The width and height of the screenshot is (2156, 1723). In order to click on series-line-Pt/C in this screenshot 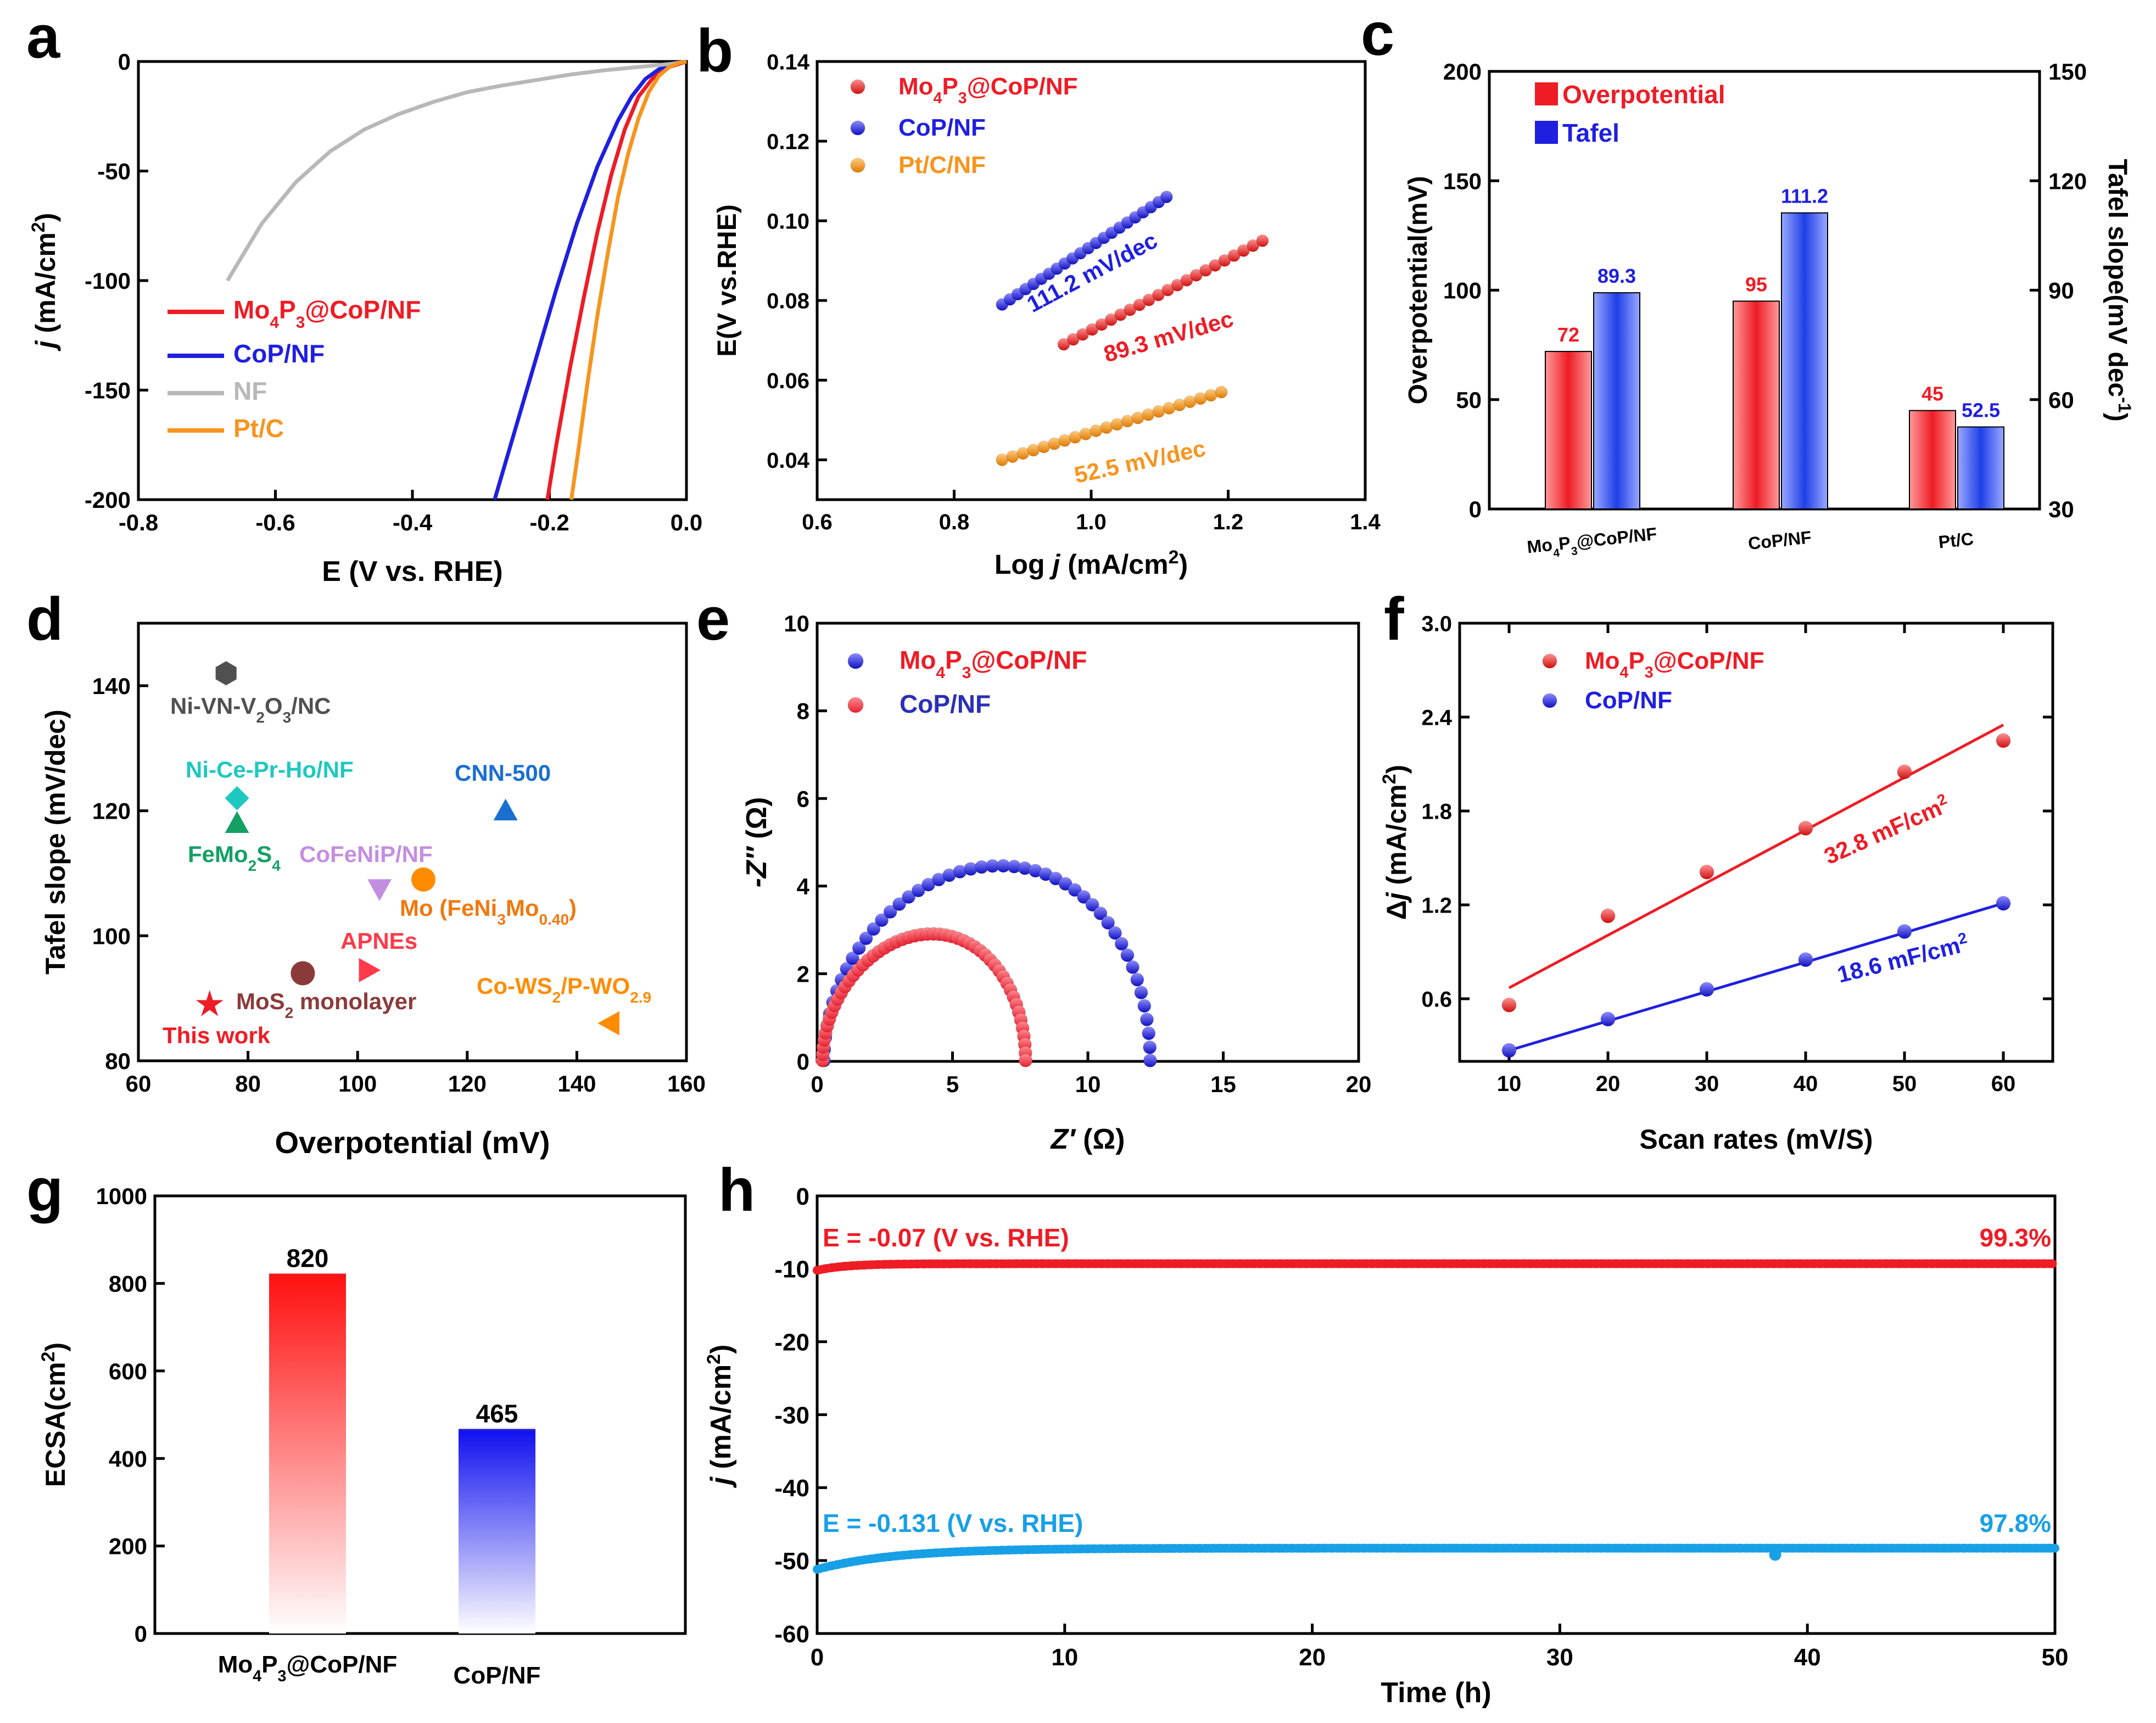, I will do `click(628, 279)`.